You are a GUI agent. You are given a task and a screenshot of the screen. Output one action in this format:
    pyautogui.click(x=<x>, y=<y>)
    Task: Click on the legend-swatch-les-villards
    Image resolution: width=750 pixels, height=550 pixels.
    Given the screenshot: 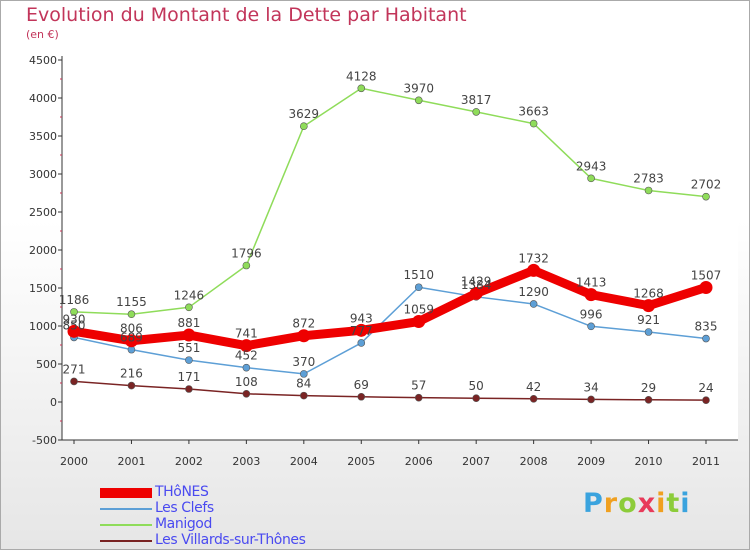 What is the action you would take?
    pyautogui.click(x=126, y=541)
    